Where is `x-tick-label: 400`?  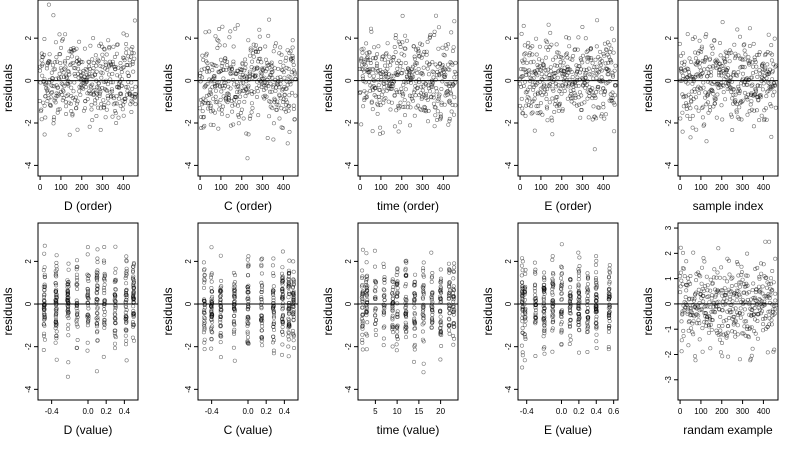 x-tick-label: 400 is located at coordinates (764, 411).